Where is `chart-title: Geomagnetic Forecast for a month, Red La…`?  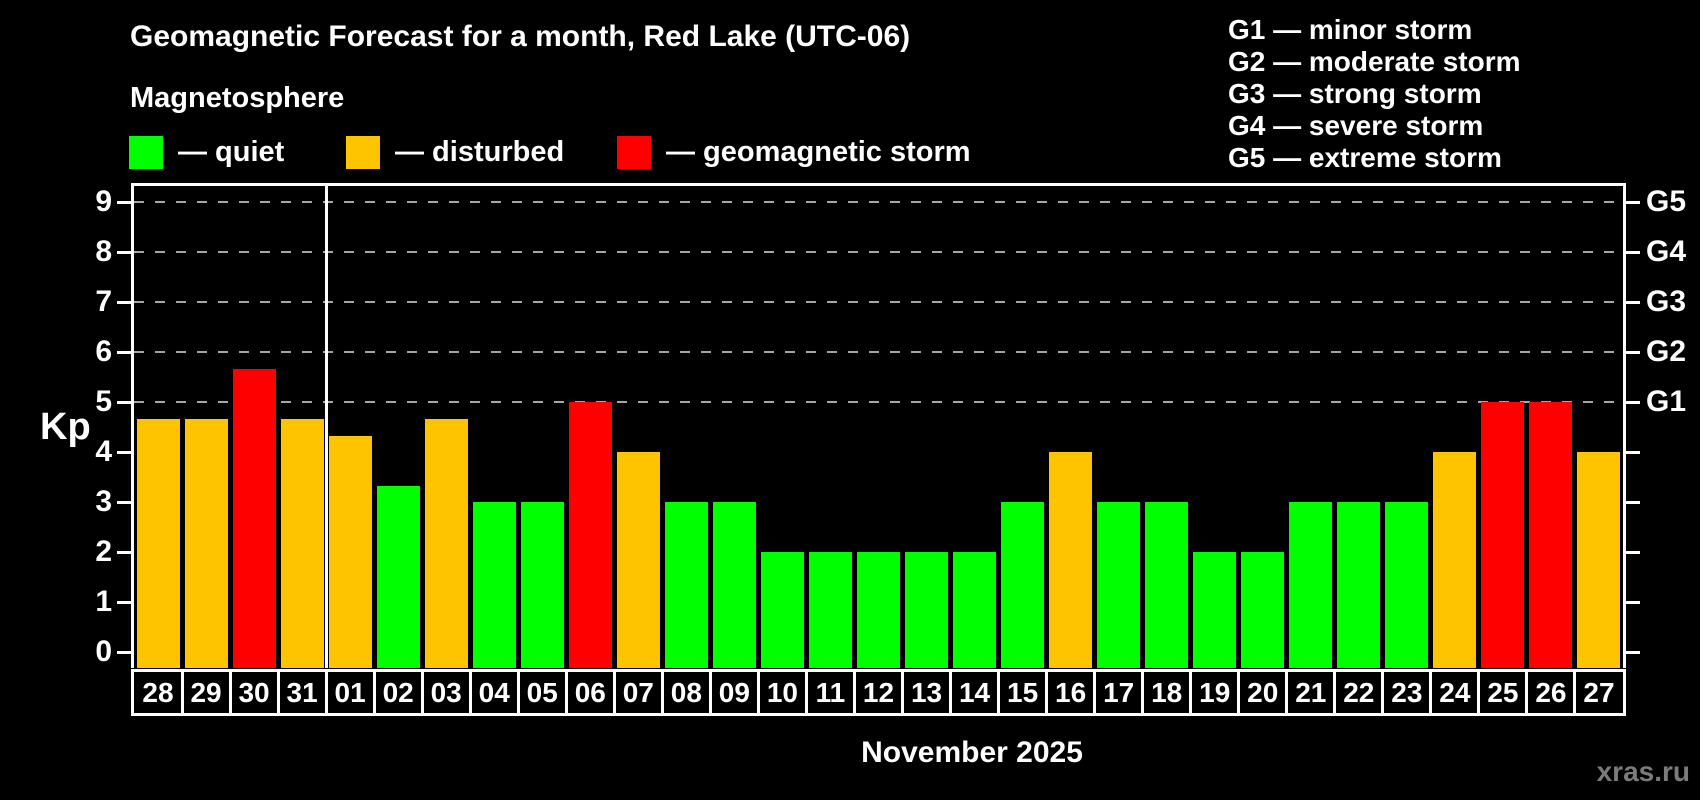 chart-title: Geomagnetic Forecast for a month, Red La… is located at coordinates (520, 36).